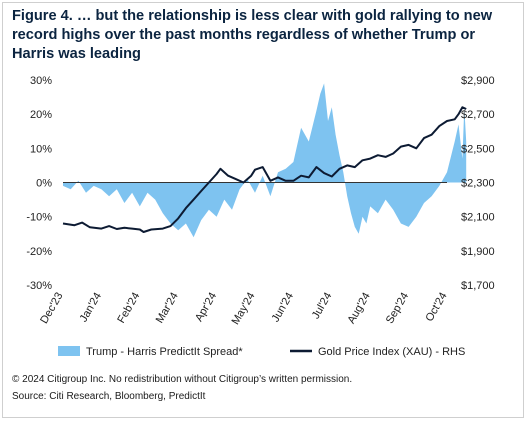 This screenshot has width=528, height=422. I want to click on x-tick-label: May'24, so click(244, 309).